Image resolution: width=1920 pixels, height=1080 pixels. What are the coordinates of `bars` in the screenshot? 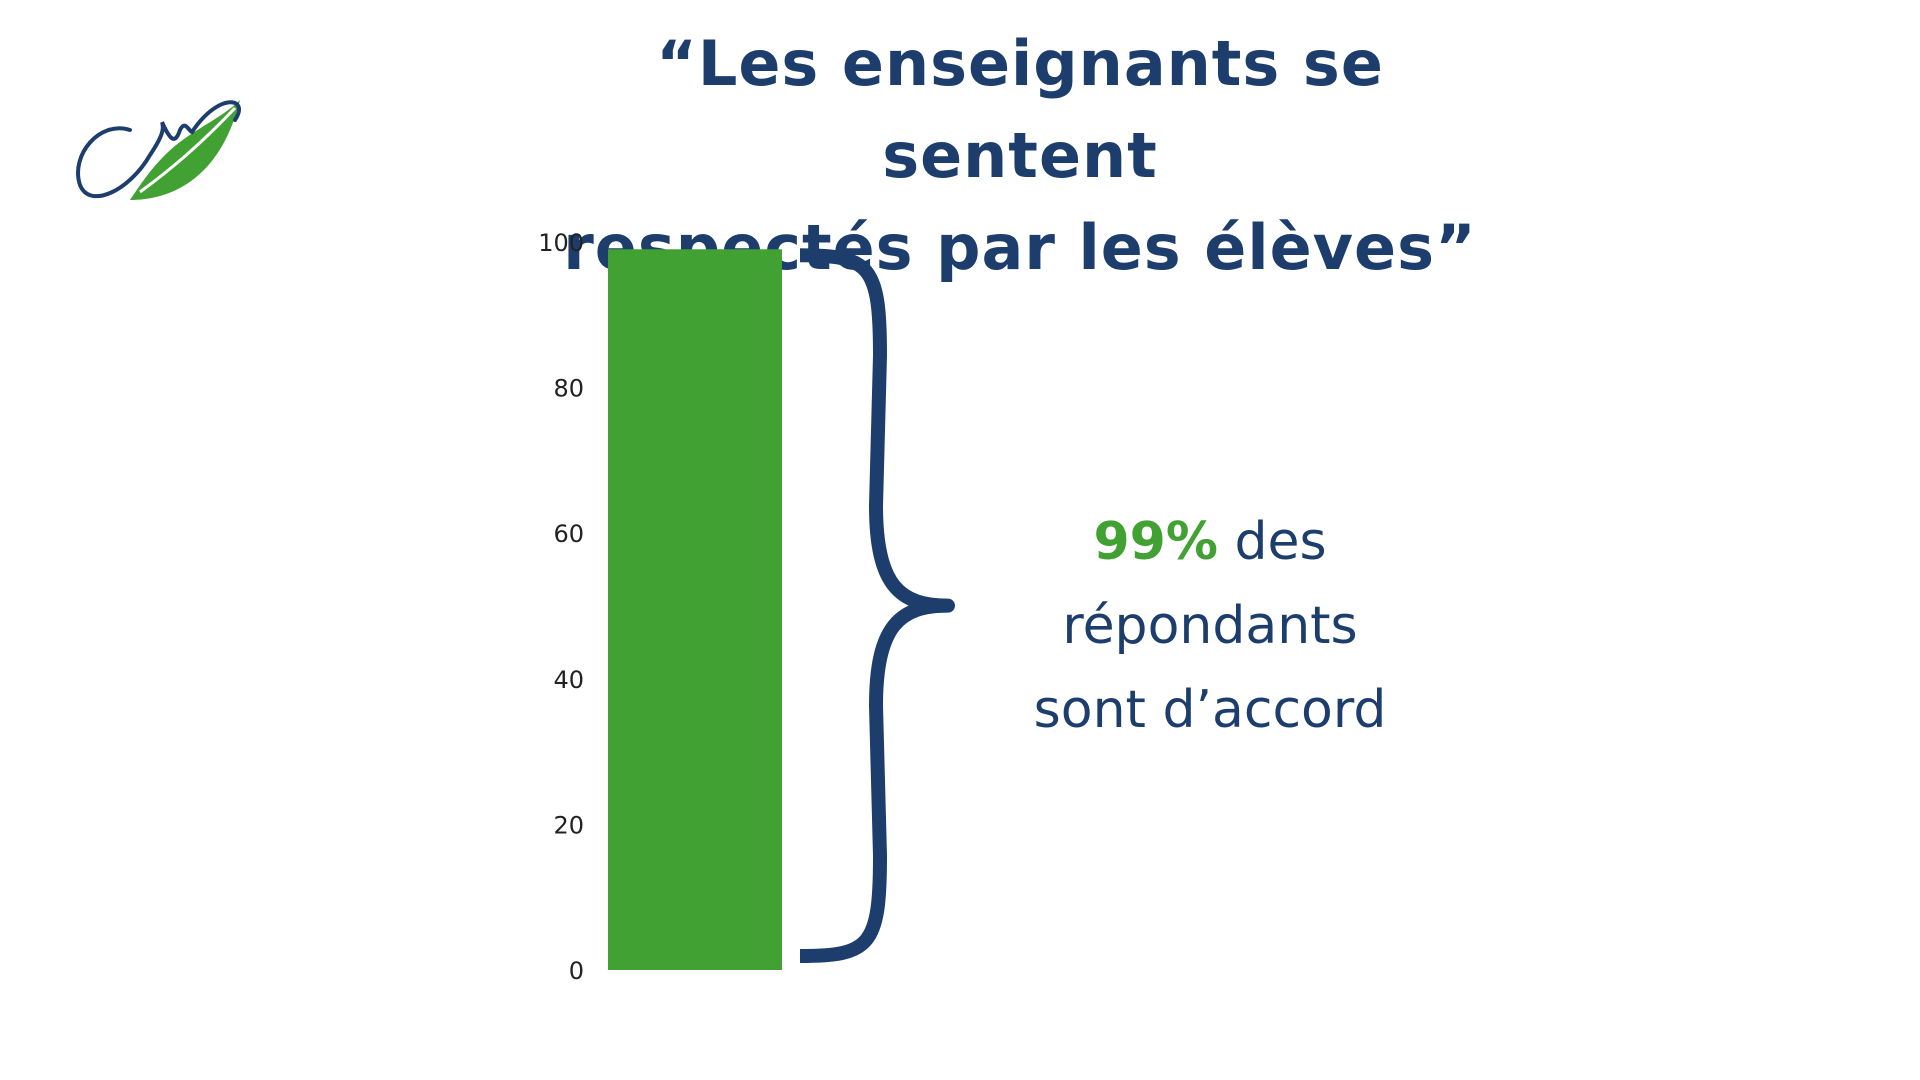 It's located at (695, 609).